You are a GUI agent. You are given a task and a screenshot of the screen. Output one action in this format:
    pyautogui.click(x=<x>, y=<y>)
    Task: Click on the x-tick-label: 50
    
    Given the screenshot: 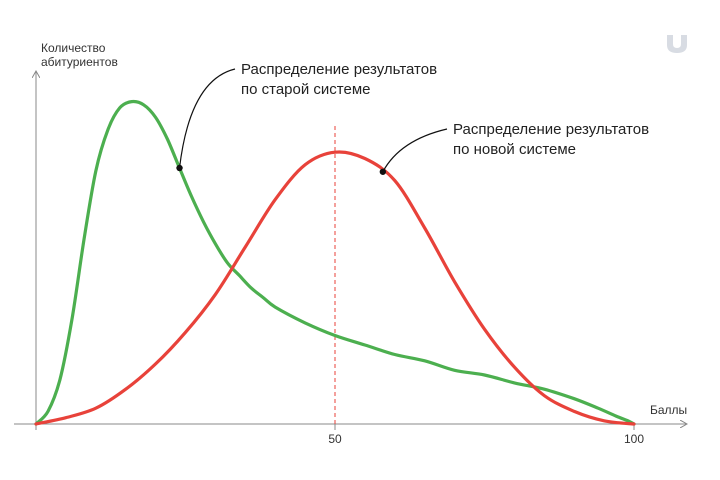 What is the action you would take?
    pyautogui.click(x=335, y=439)
    